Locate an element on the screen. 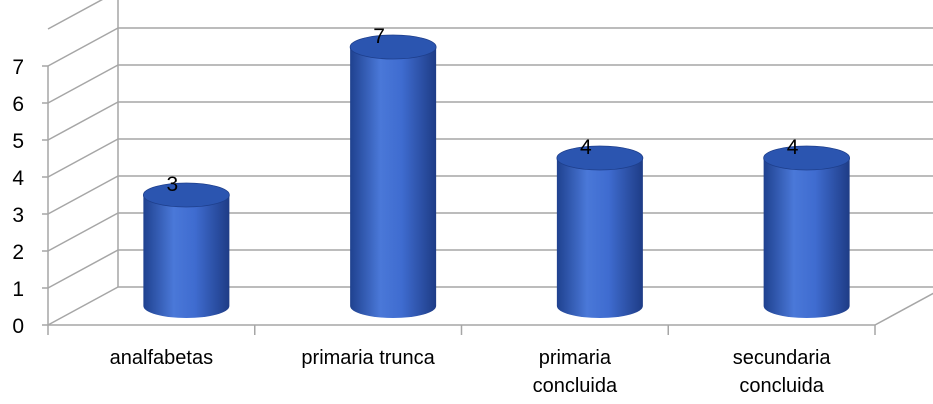  x-category-label: primaria trunca is located at coordinates (368, 358).